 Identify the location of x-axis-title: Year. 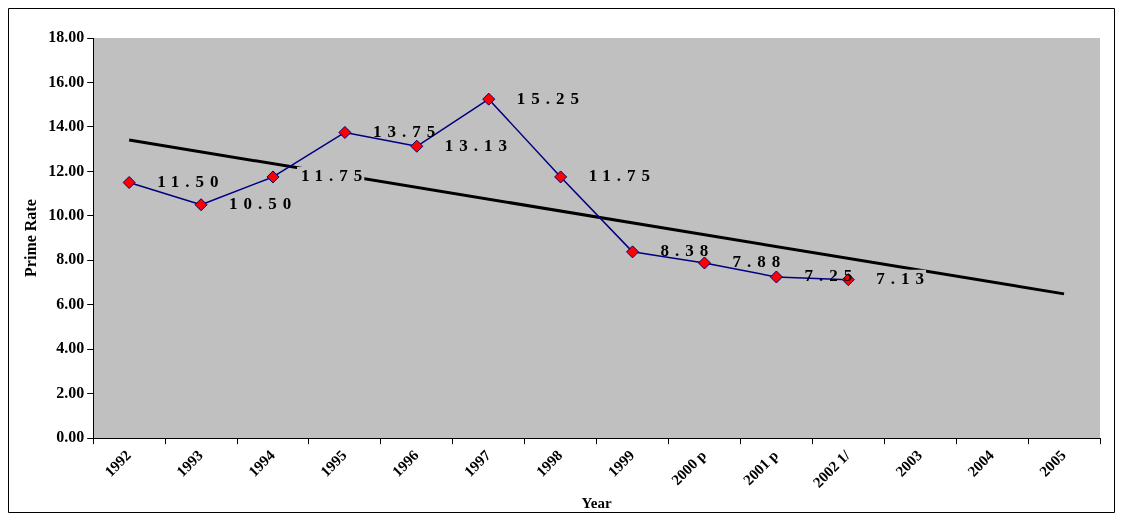
(596, 502).